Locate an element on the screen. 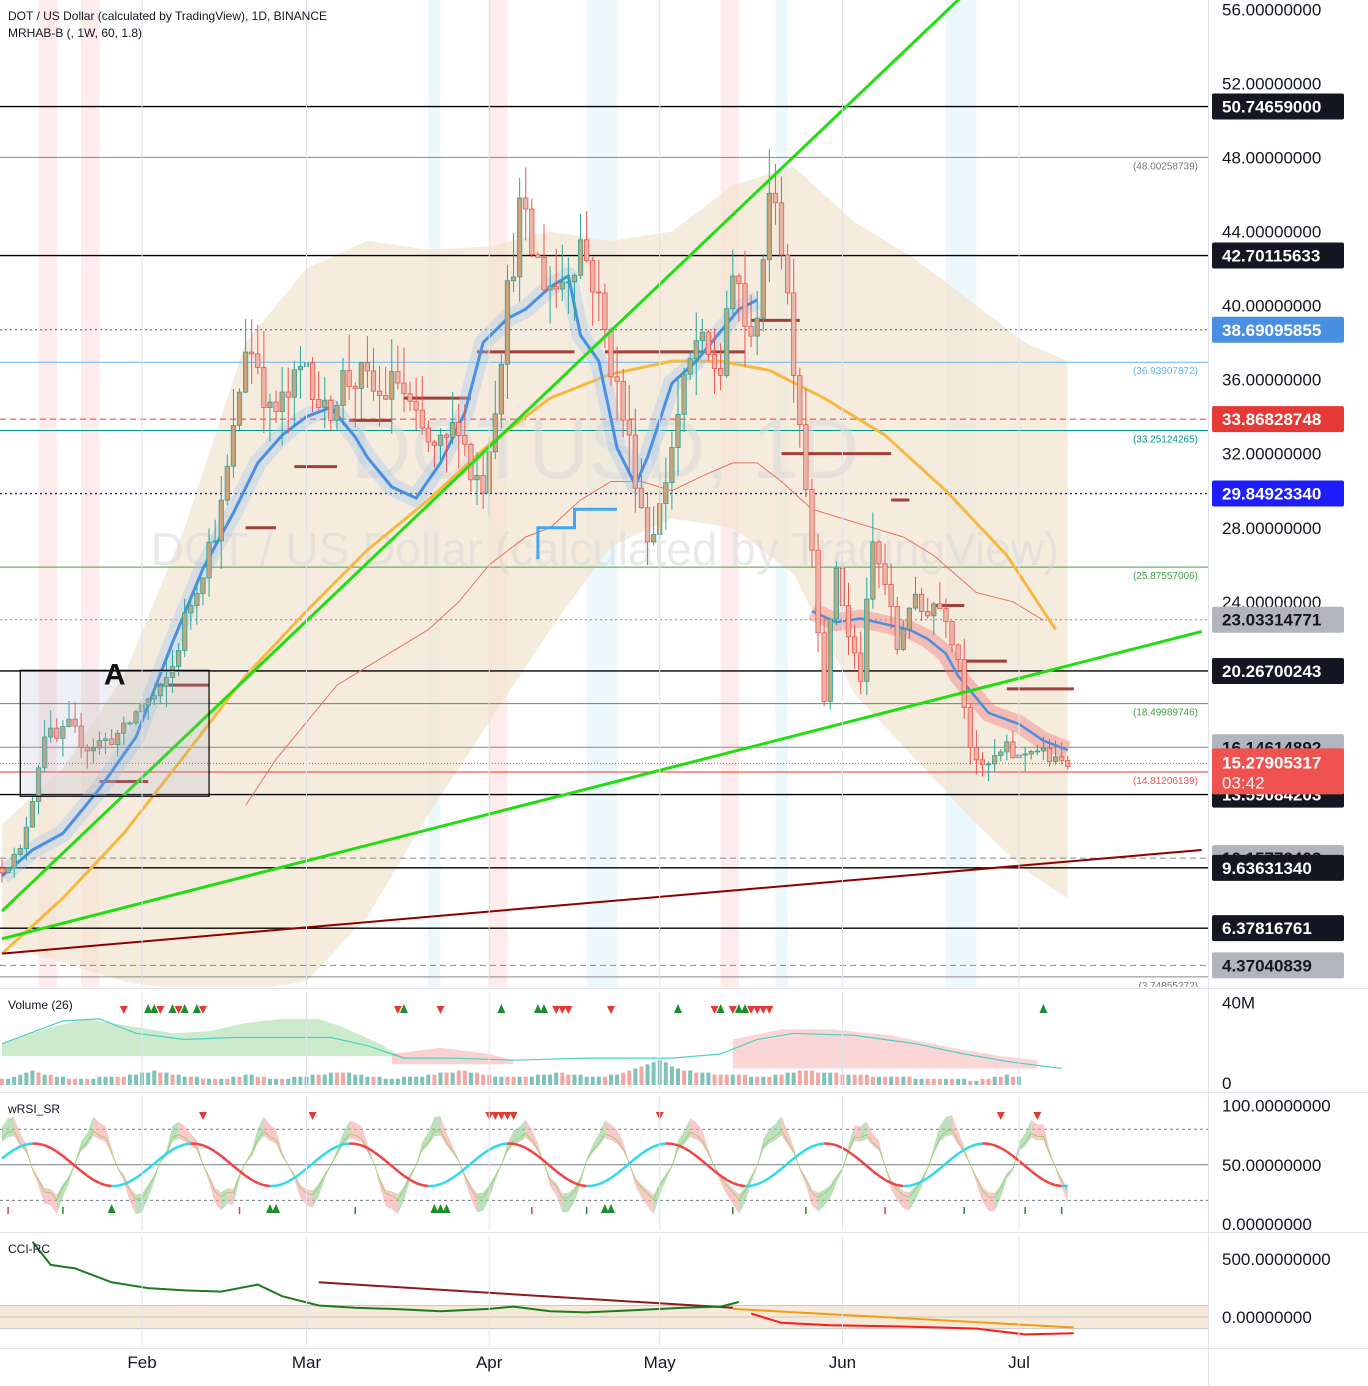 The height and width of the screenshot is (1386, 1368). volume-down-marker is located at coordinates (611, 1010).